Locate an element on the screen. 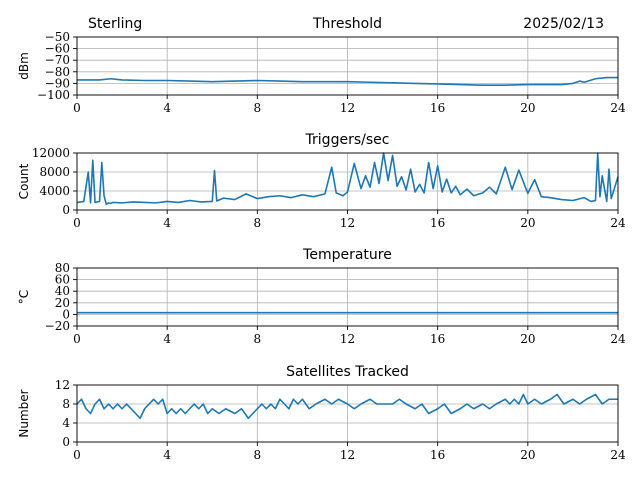 This screenshot has height=480, width=640. threshold-ytick-label-2: −70 is located at coordinates (57, 60).